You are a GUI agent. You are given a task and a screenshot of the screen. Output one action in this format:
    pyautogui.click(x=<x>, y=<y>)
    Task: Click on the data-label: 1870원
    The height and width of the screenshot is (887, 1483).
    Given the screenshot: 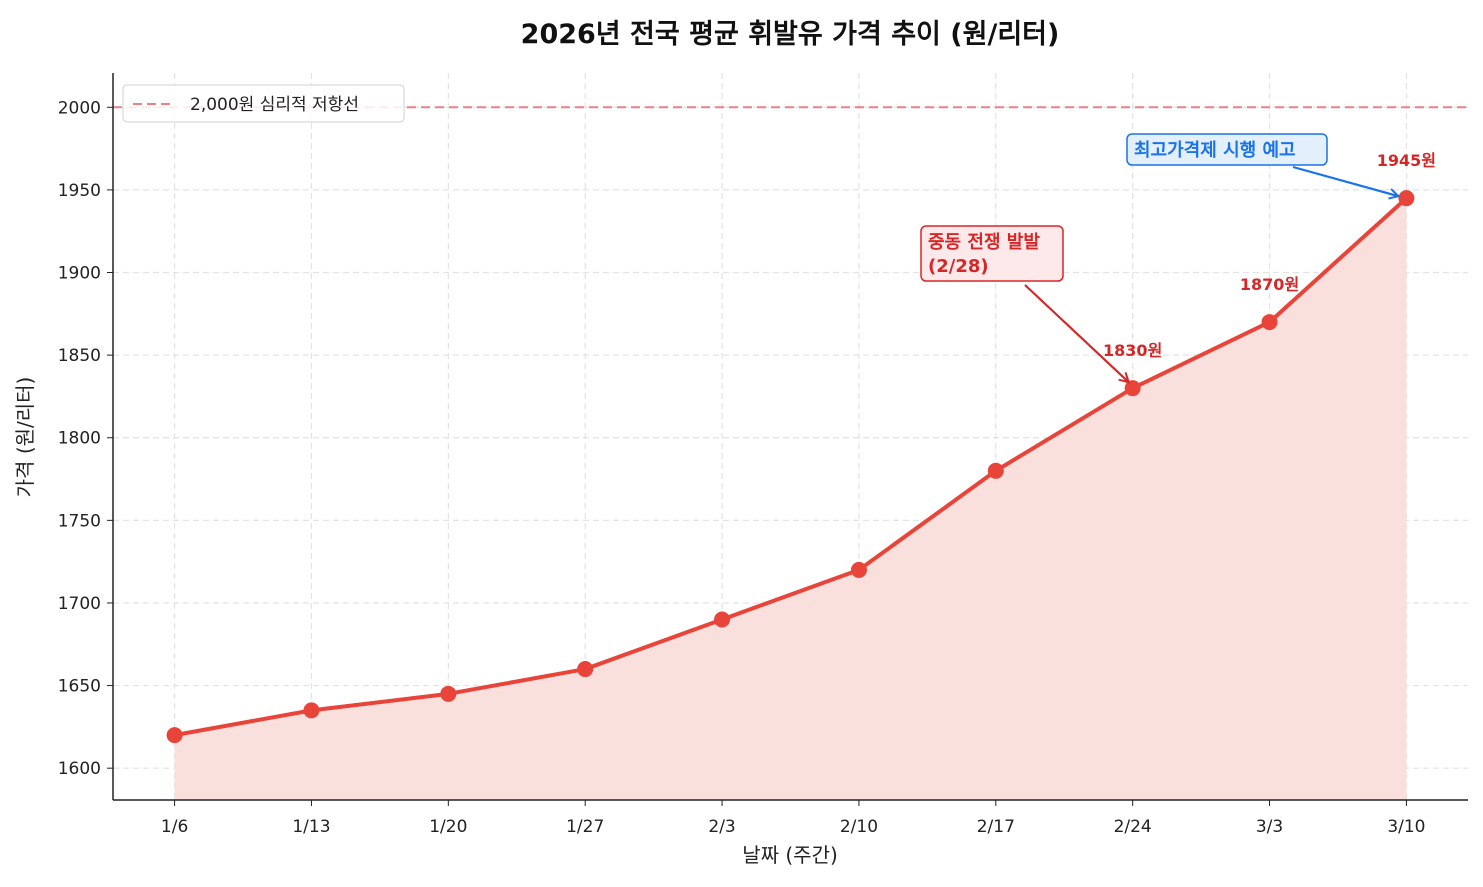 What is the action you would take?
    pyautogui.click(x=1269, y=284)
    